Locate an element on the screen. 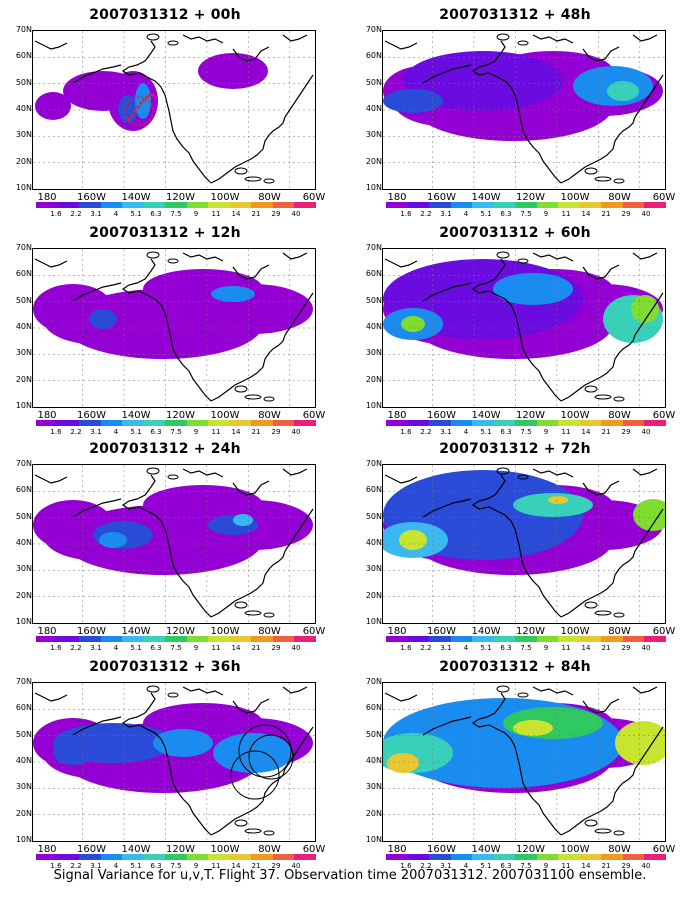 The height and width of the screenshot is (900, 700). latitude-label: 30N is located at coordinates (23, 787).